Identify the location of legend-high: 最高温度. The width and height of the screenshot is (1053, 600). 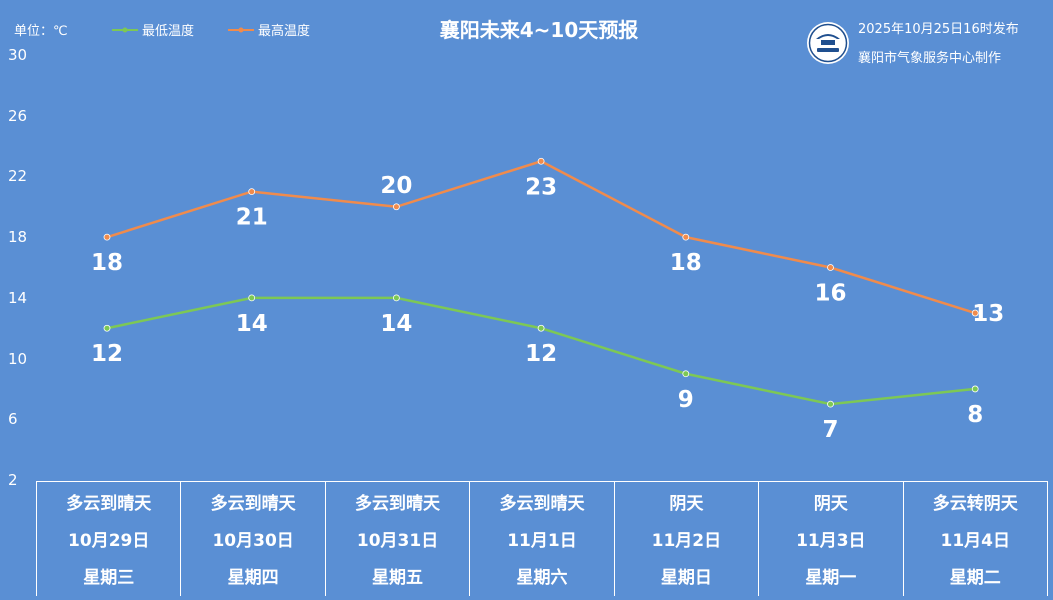
(269, 29).